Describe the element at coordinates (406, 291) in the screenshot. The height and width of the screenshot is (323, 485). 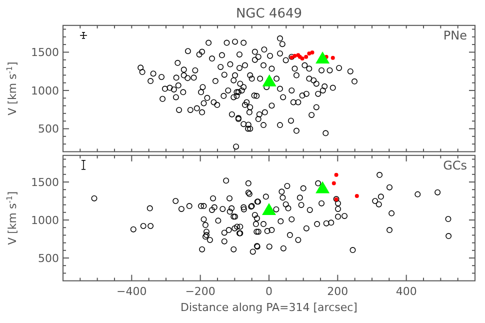
I see `x-tick-label: 400` at that location.